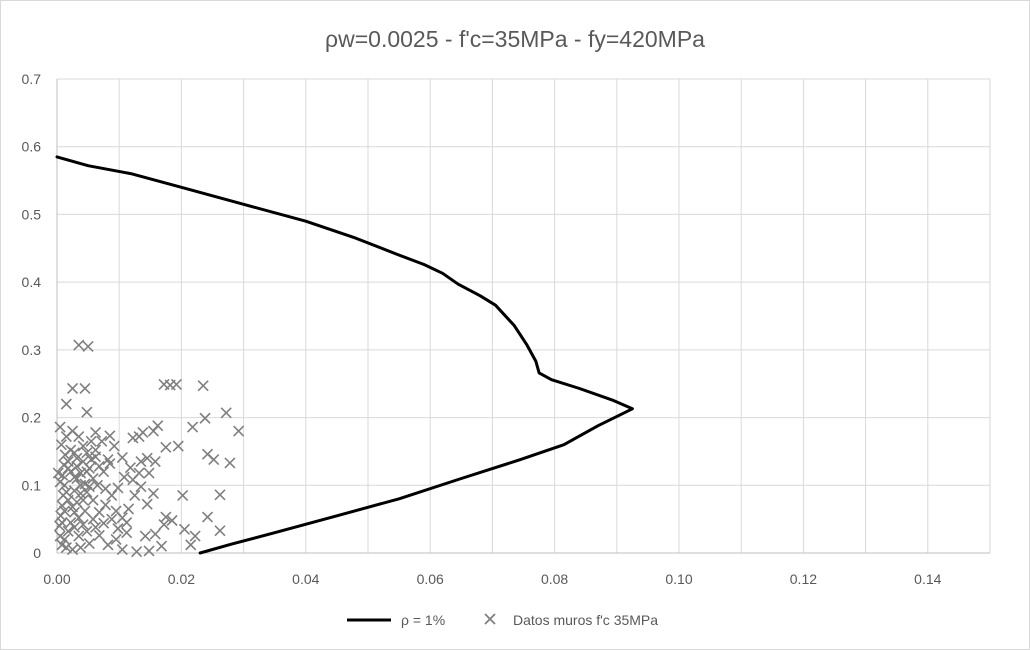  Describe the element at coordinates (927, 579) in the screenshot. I see `x-tick-label: 0.14` at that location.